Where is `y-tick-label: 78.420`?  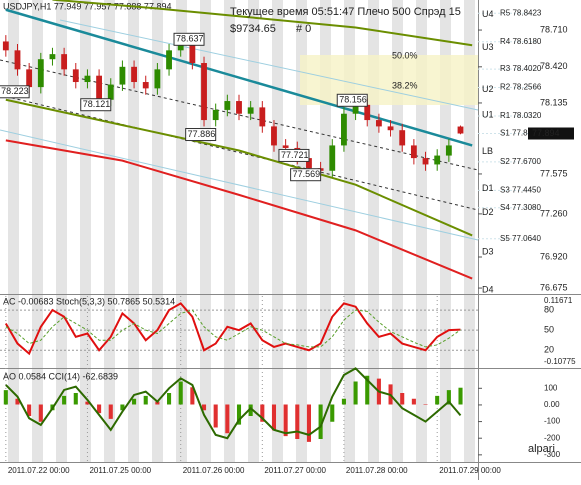
y-tick-label: 78.420 is located at coordinates (554, 66).